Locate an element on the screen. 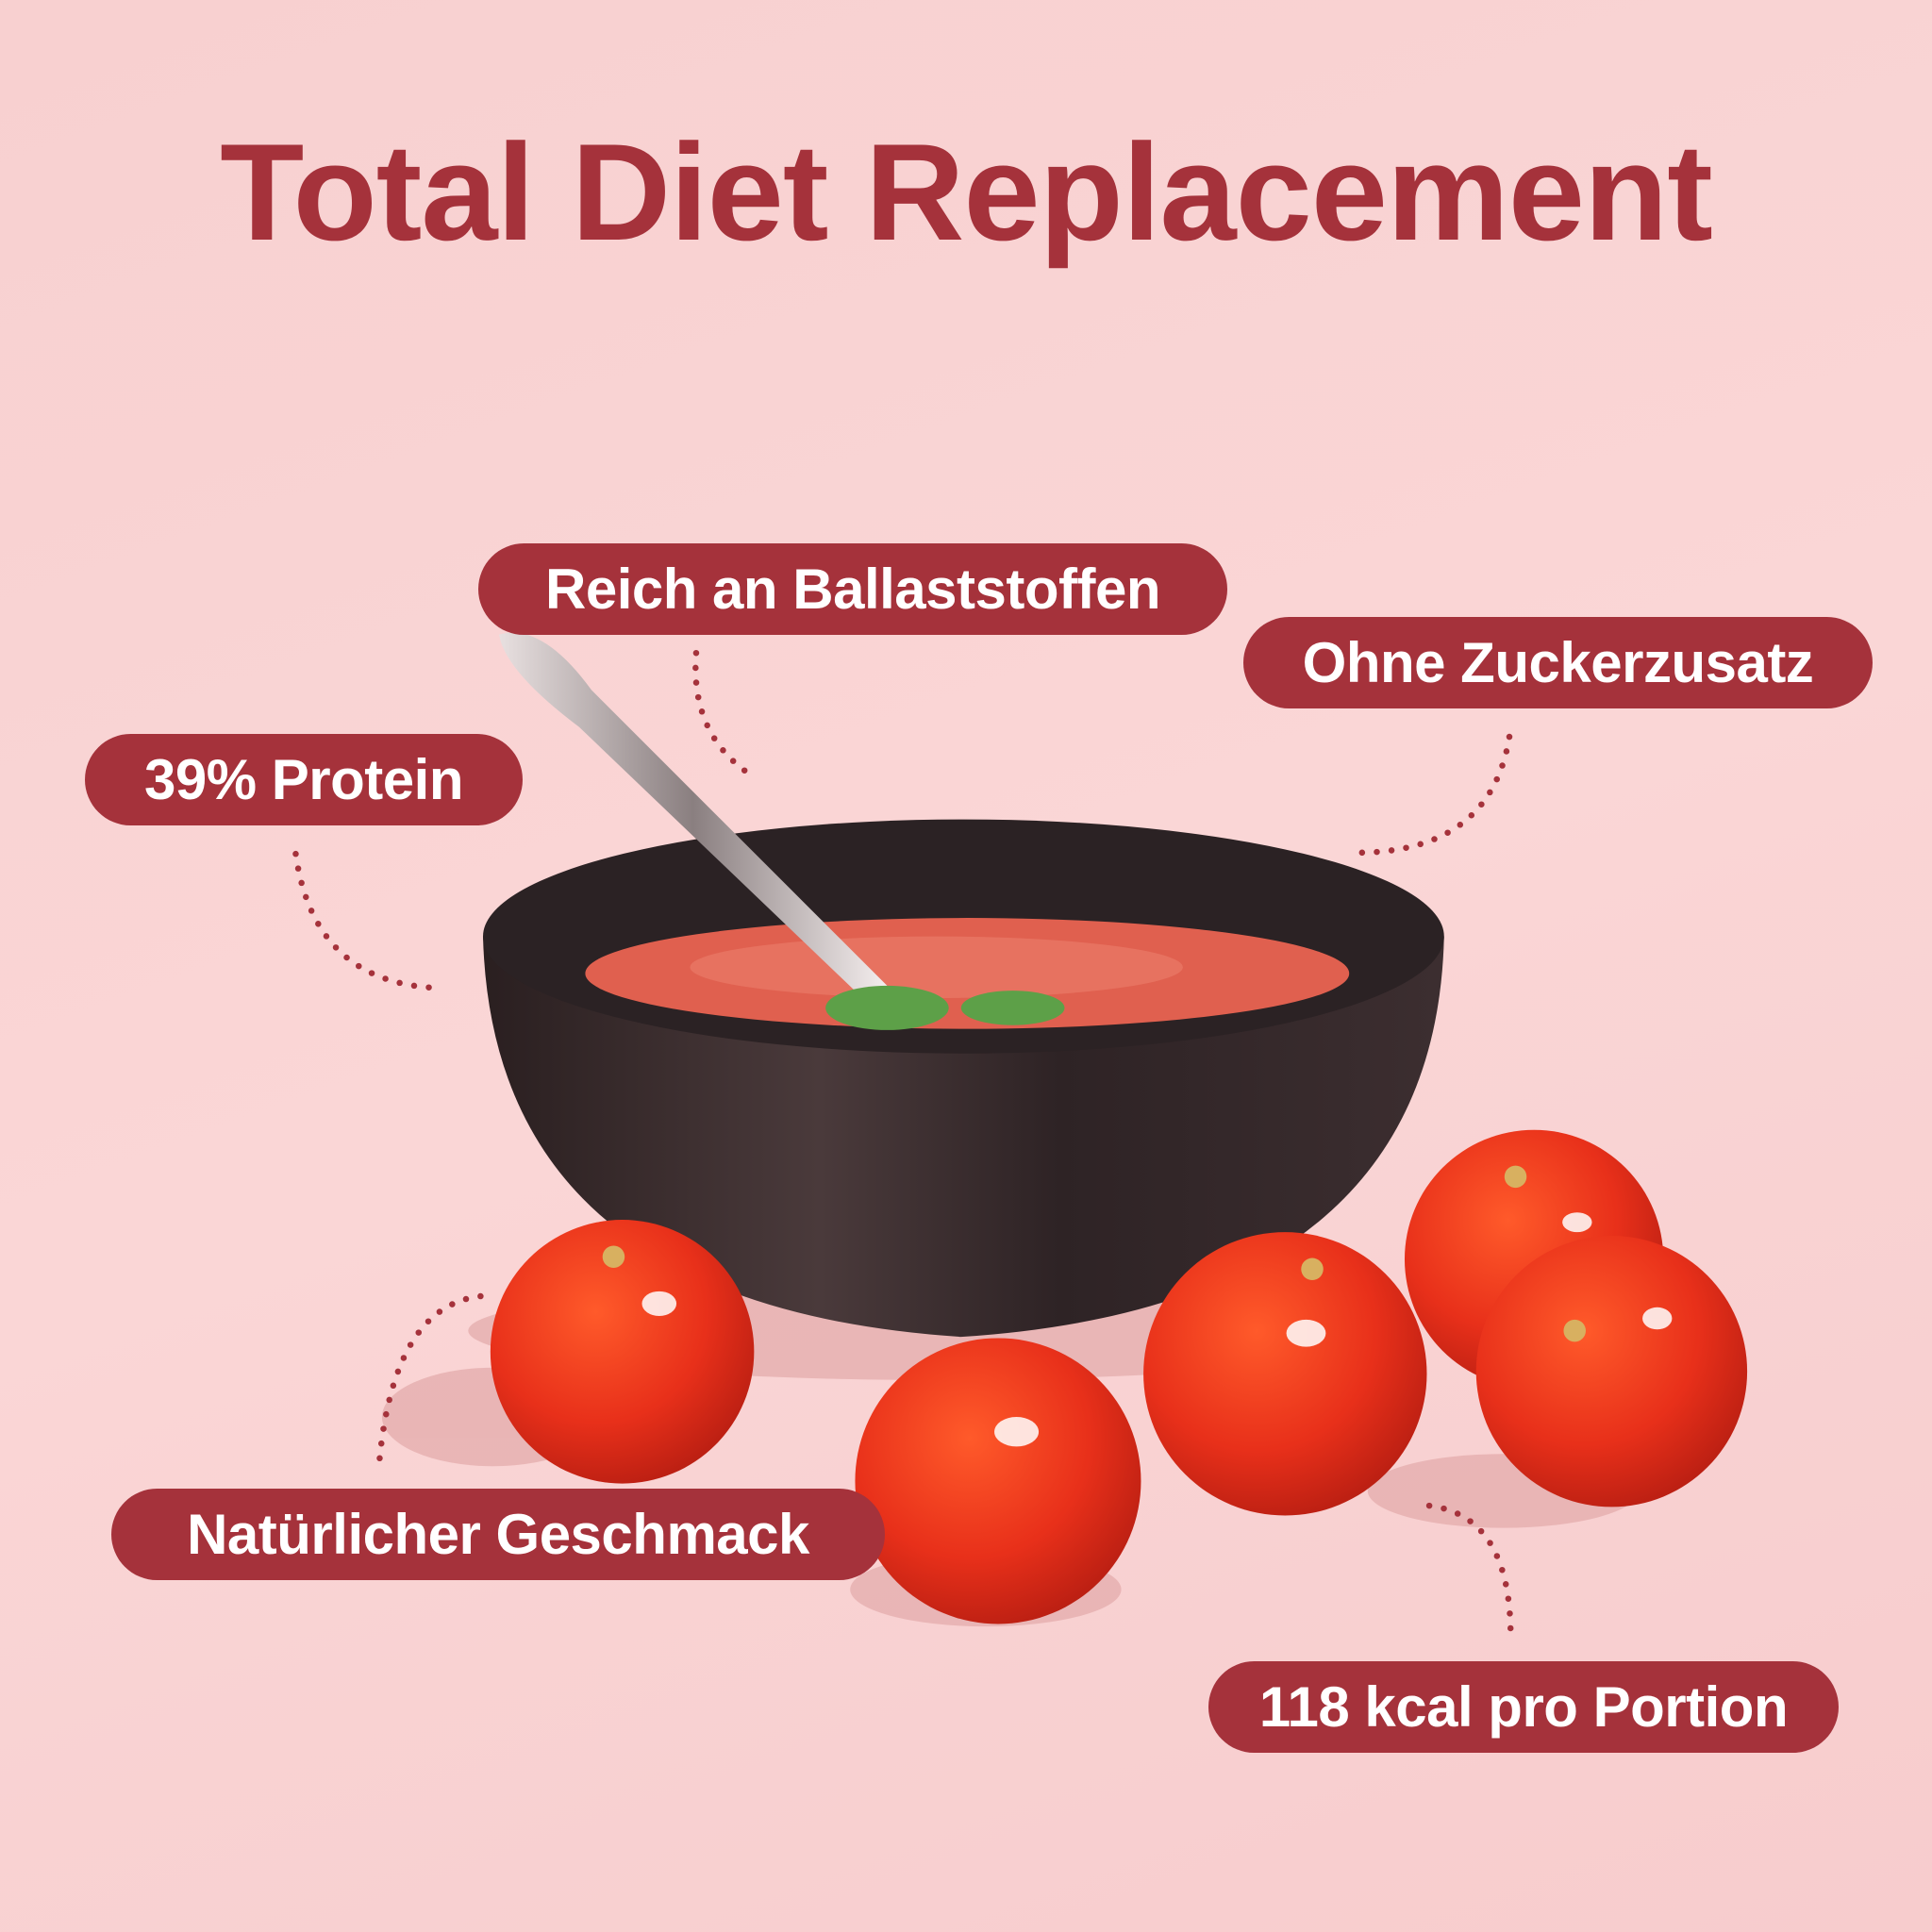 Image resolution: width=1932 pixels, height=1932 pixels. page-title: Total Diet Replacement is located at coordinates (967, 192).